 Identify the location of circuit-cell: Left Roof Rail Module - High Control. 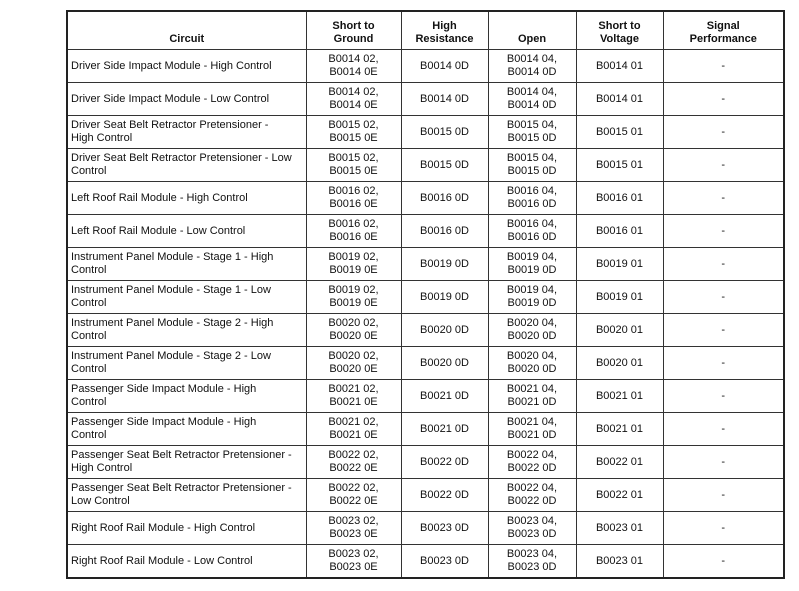
(186, 198).